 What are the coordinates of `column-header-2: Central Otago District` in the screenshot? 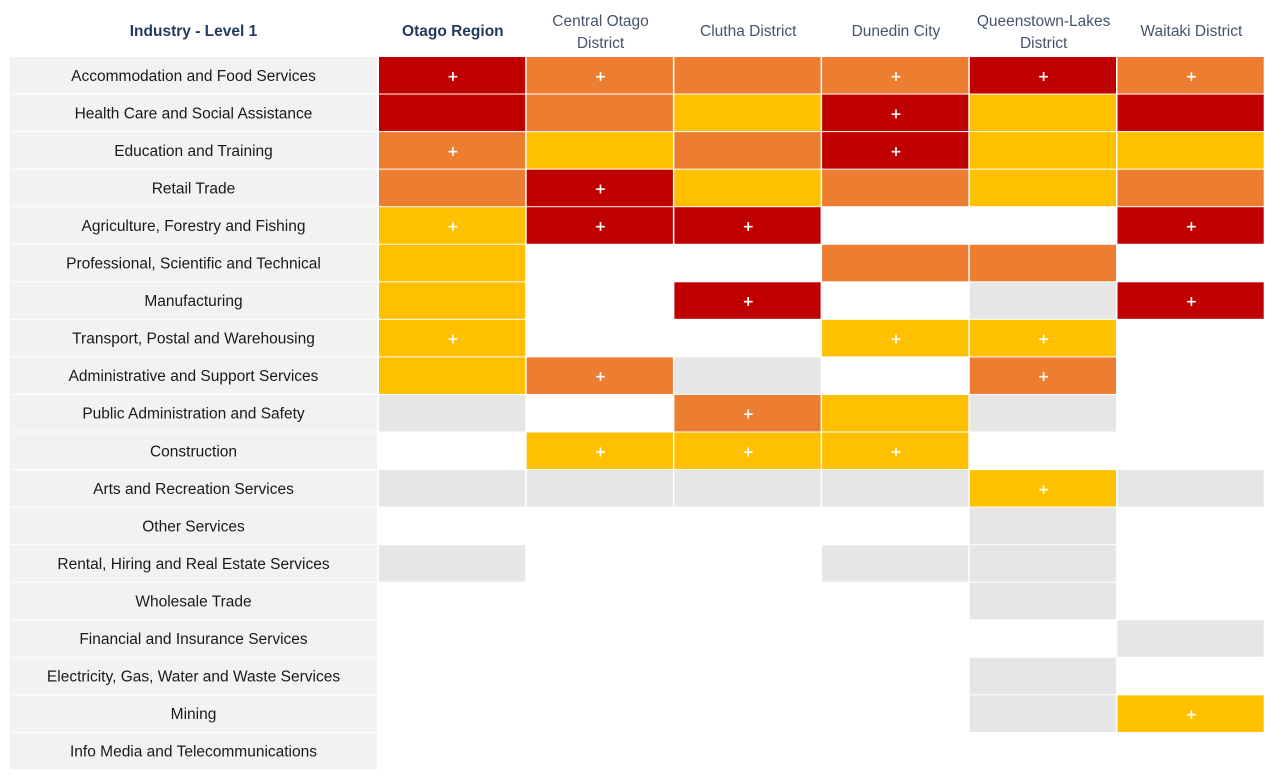 It's located at (600, 32).